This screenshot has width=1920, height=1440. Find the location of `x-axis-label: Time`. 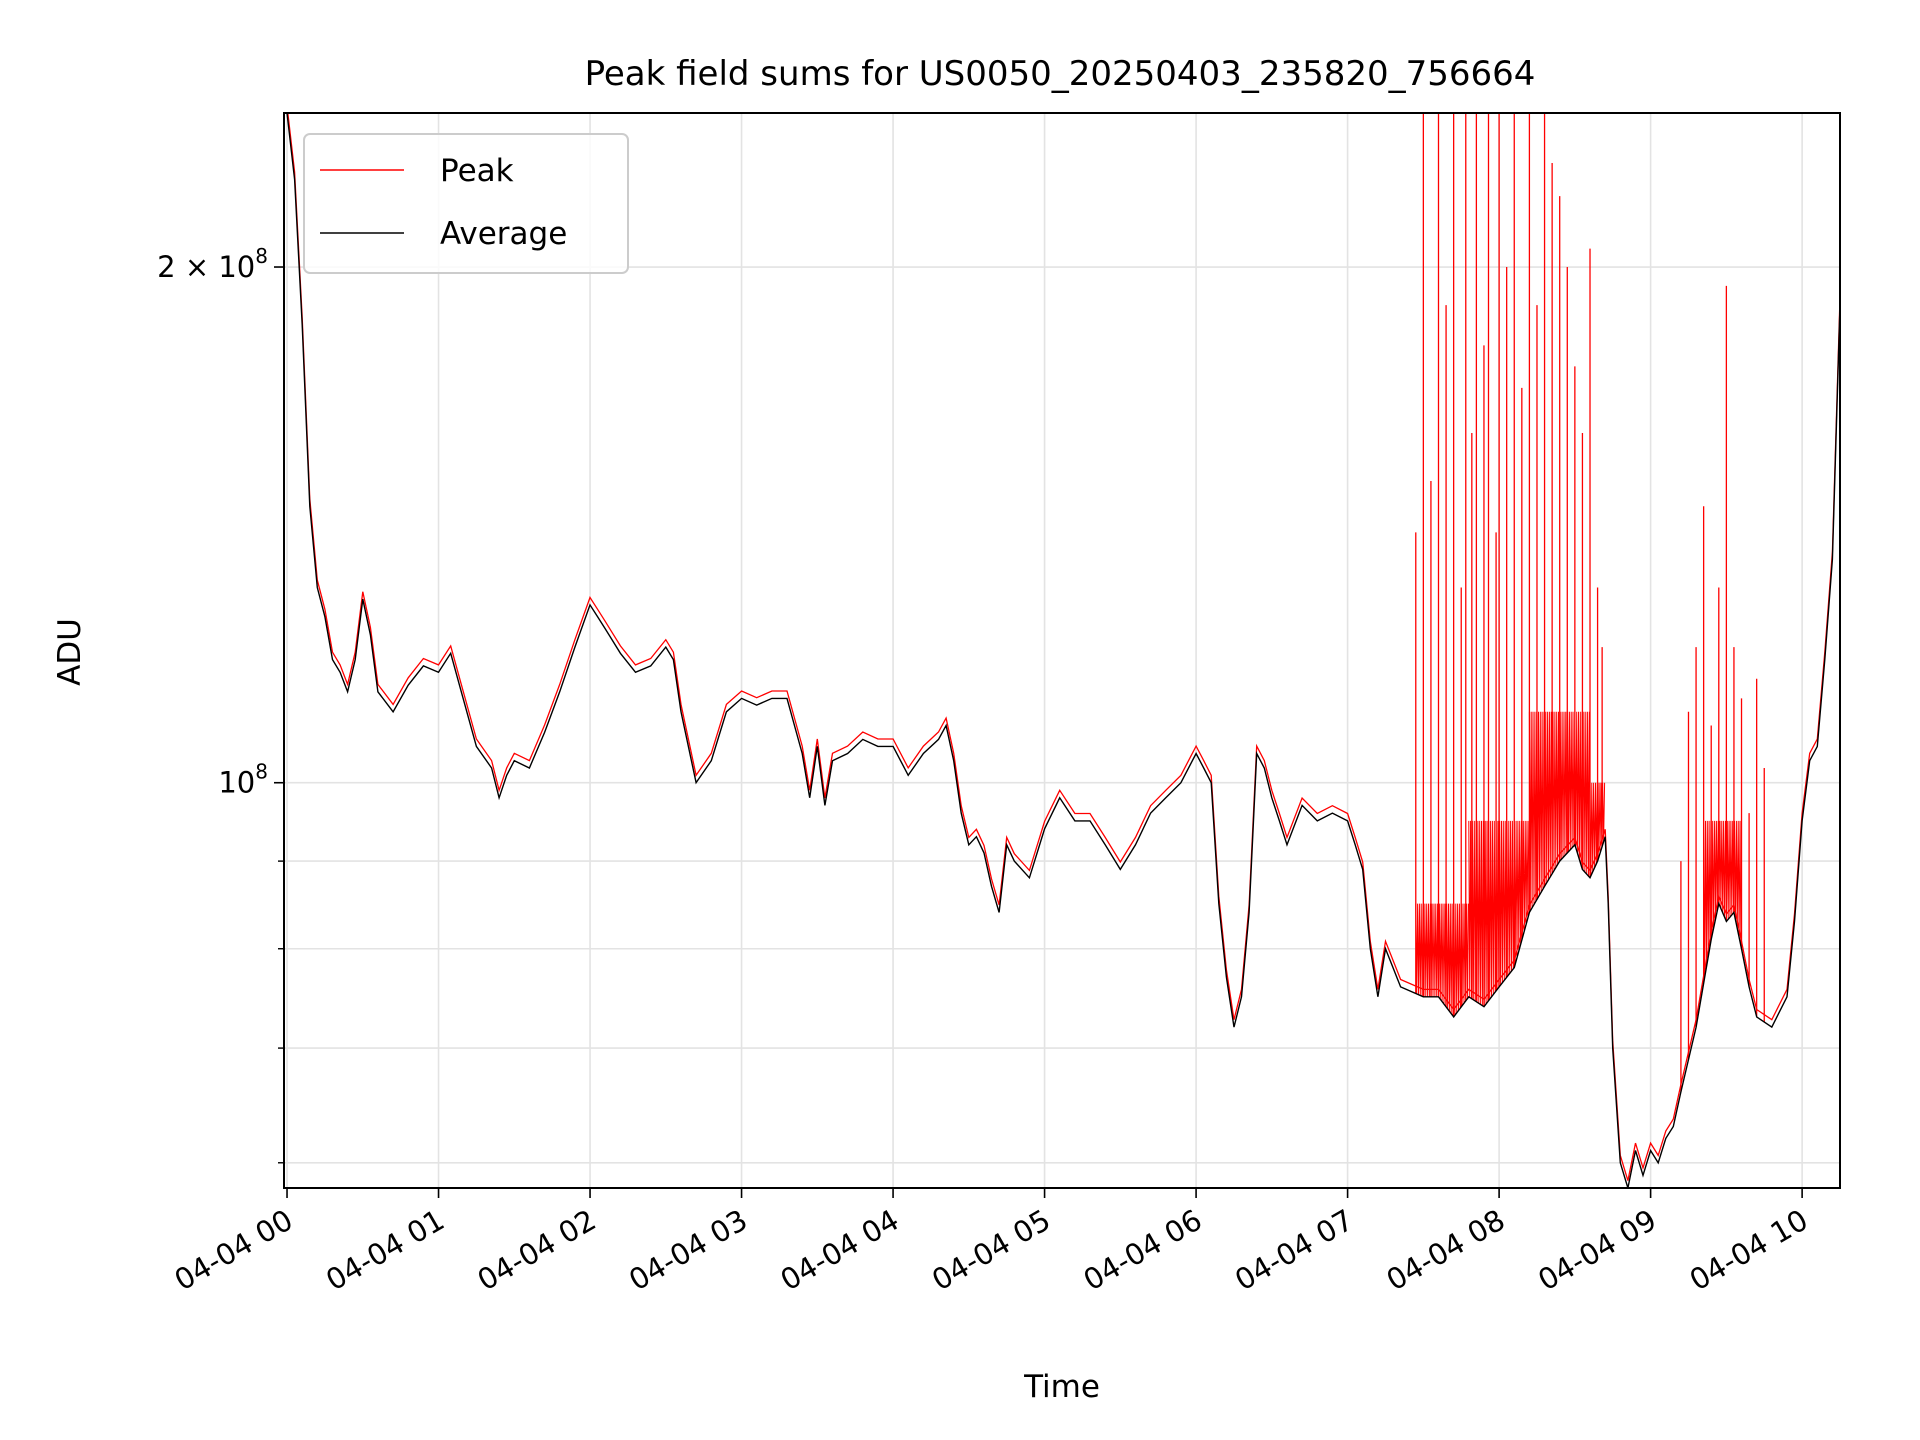

x-axis-label: Time is located at coordinates (1061, 1387).